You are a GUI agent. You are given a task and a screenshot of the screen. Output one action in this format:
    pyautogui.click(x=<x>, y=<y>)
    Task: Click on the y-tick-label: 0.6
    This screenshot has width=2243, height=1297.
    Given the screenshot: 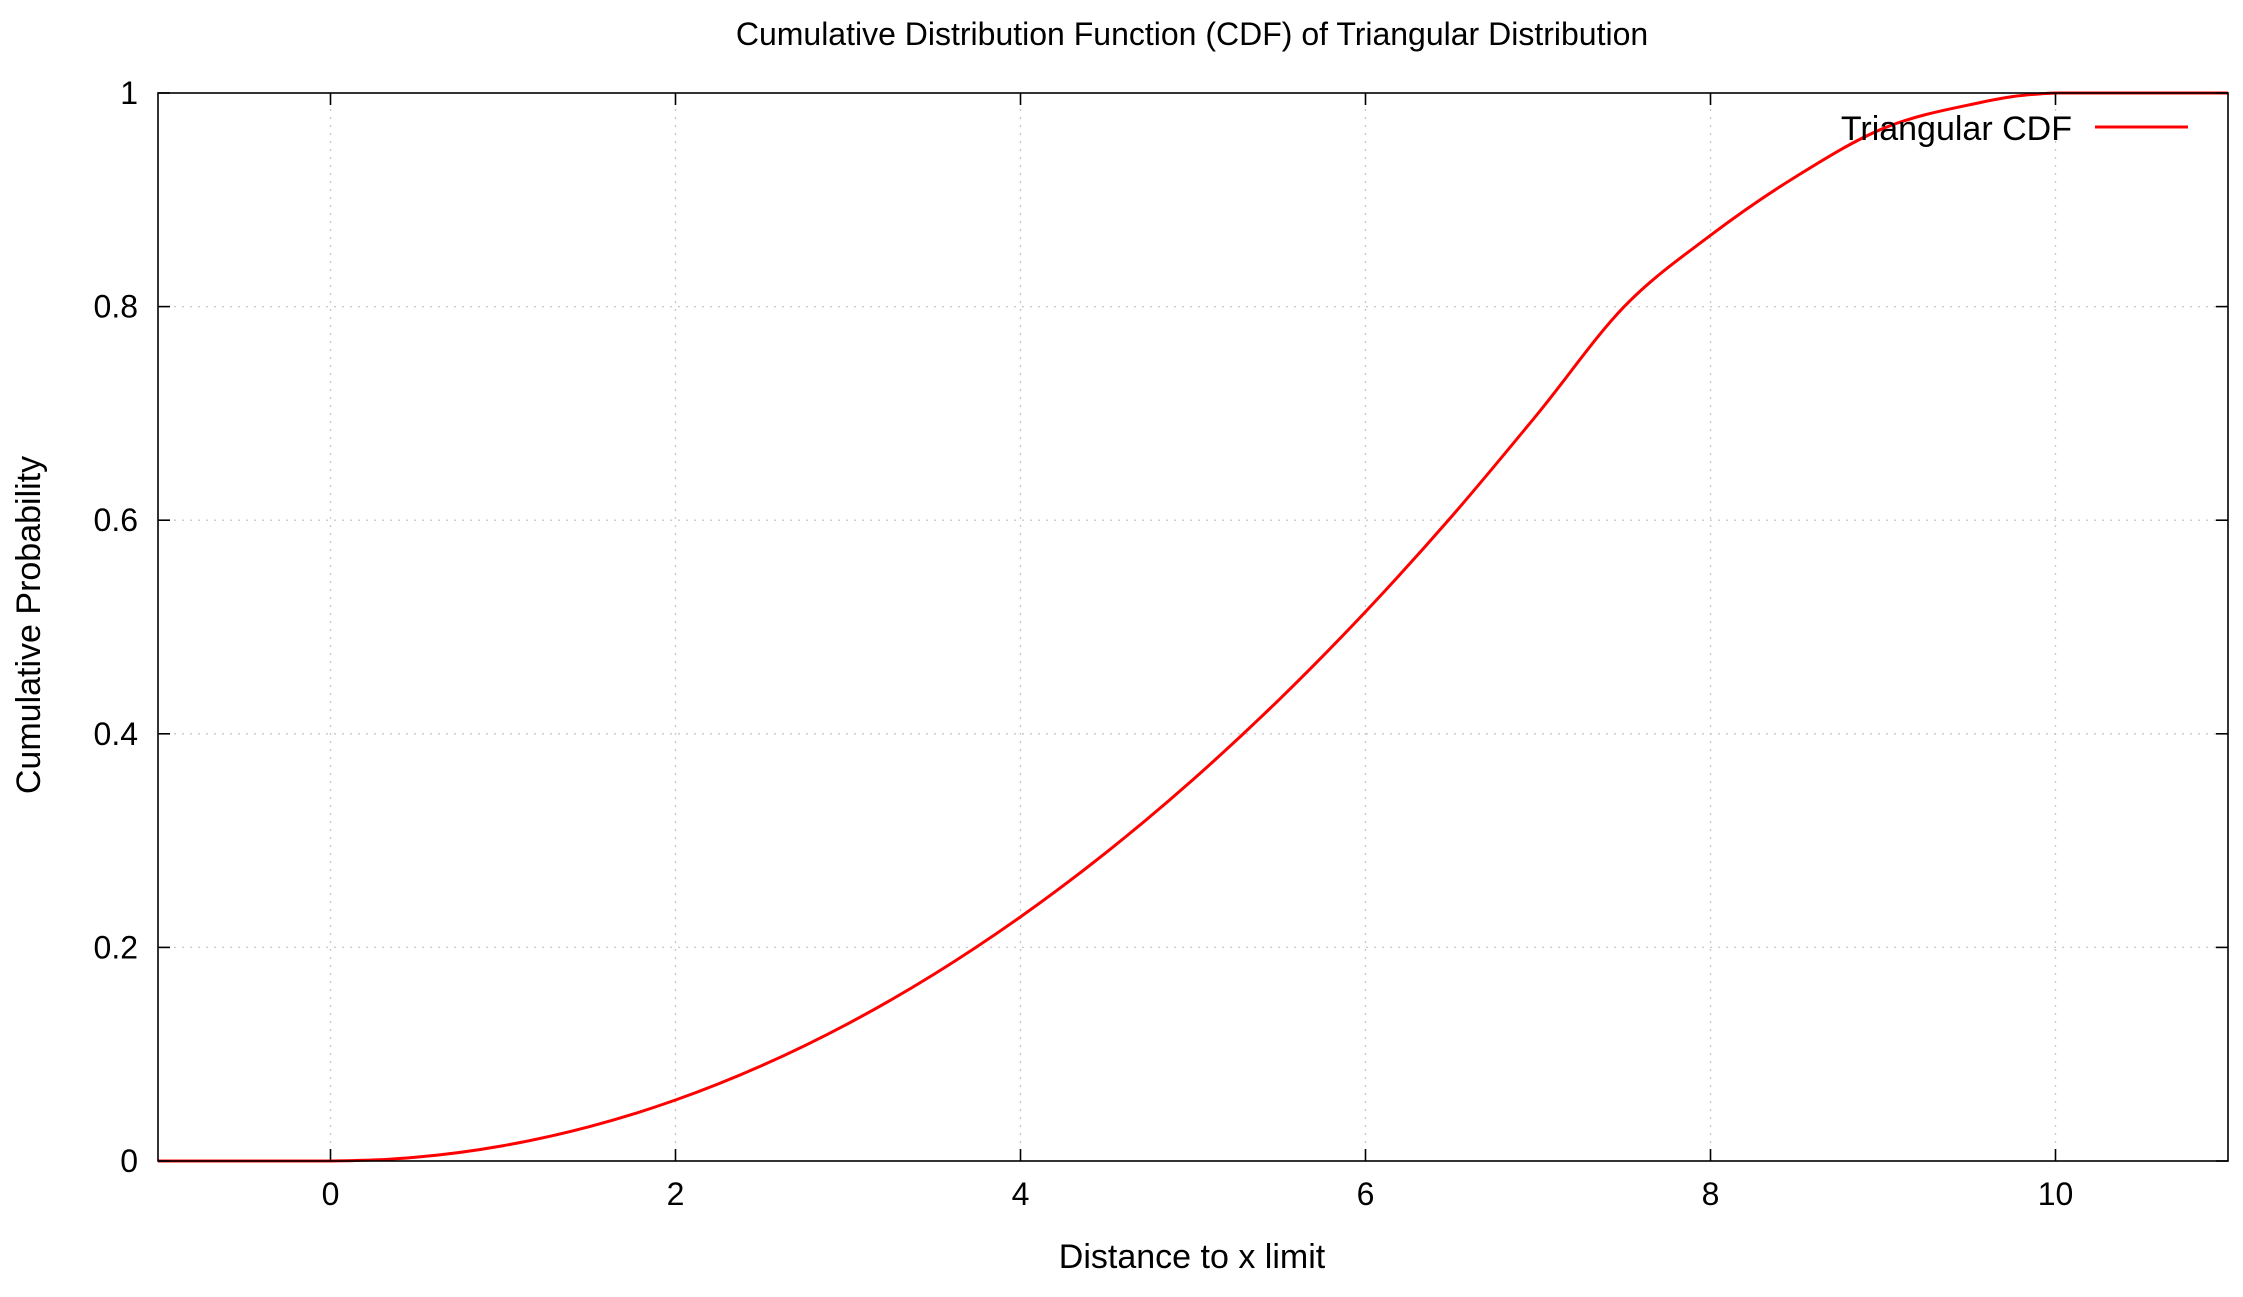 What is the action you would take?
    pyautogui.click(x=116, y=520)
    